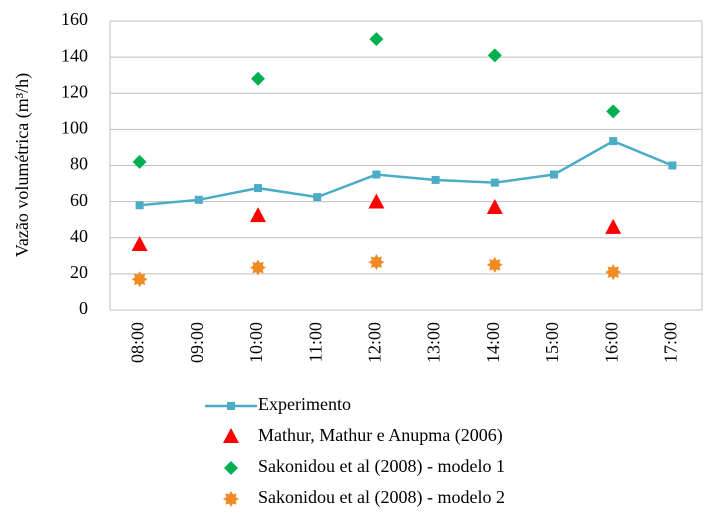 The width and height of the screenshot is (706, 519). Describe the element at coordinates (138, 342) in the screenshot. I see `x-tick-label: 08:00` at that location.